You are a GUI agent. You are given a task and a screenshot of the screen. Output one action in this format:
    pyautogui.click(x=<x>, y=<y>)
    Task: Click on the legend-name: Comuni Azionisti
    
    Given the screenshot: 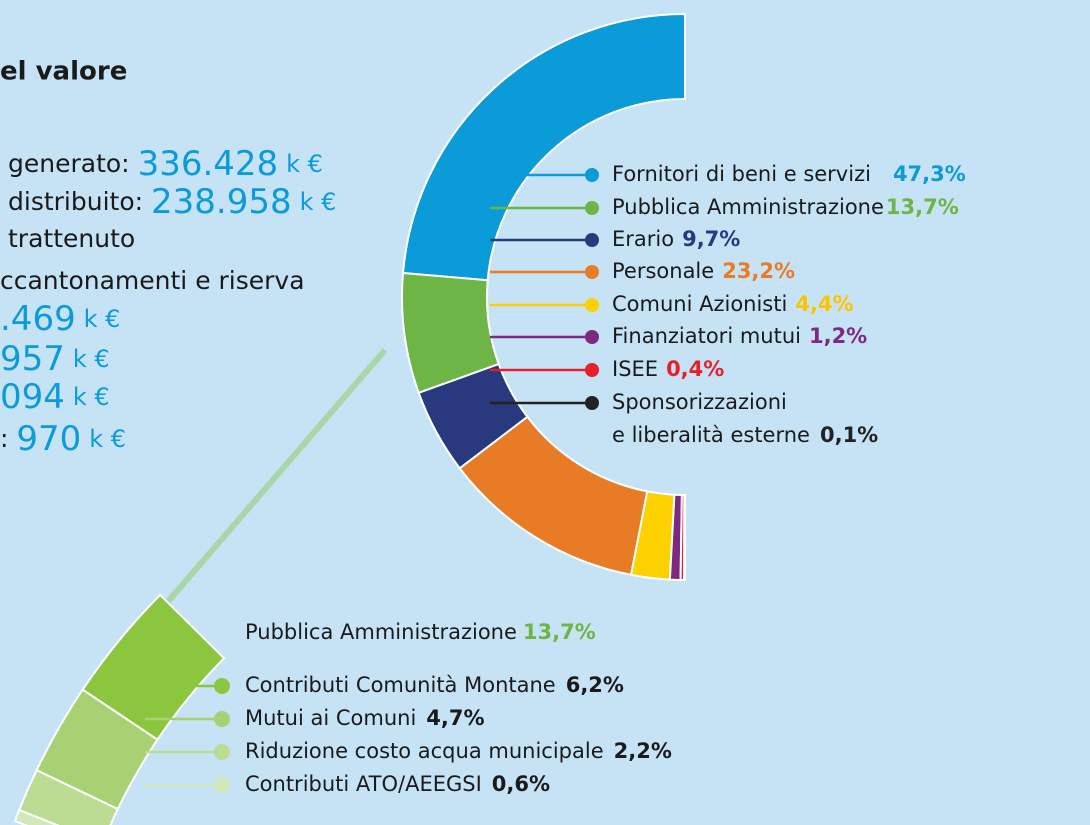 What is the action you would take?
    pyautogui.click(x=699, y=304)
    